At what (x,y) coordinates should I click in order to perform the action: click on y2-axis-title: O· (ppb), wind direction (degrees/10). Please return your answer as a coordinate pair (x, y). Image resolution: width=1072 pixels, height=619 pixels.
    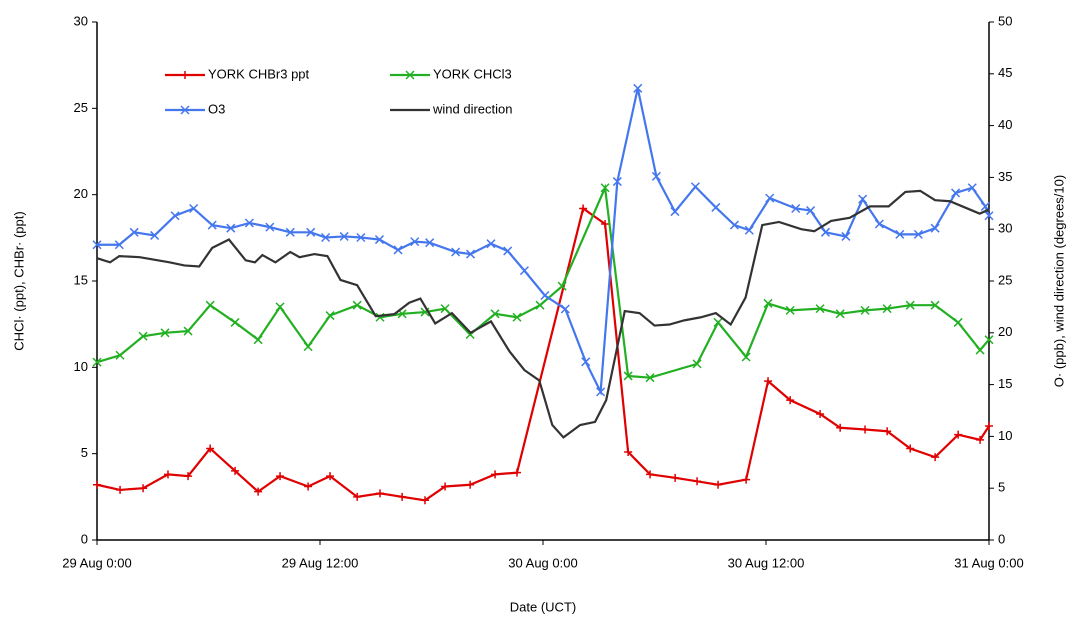
    Looking at the image, I should click on (1058, 281).